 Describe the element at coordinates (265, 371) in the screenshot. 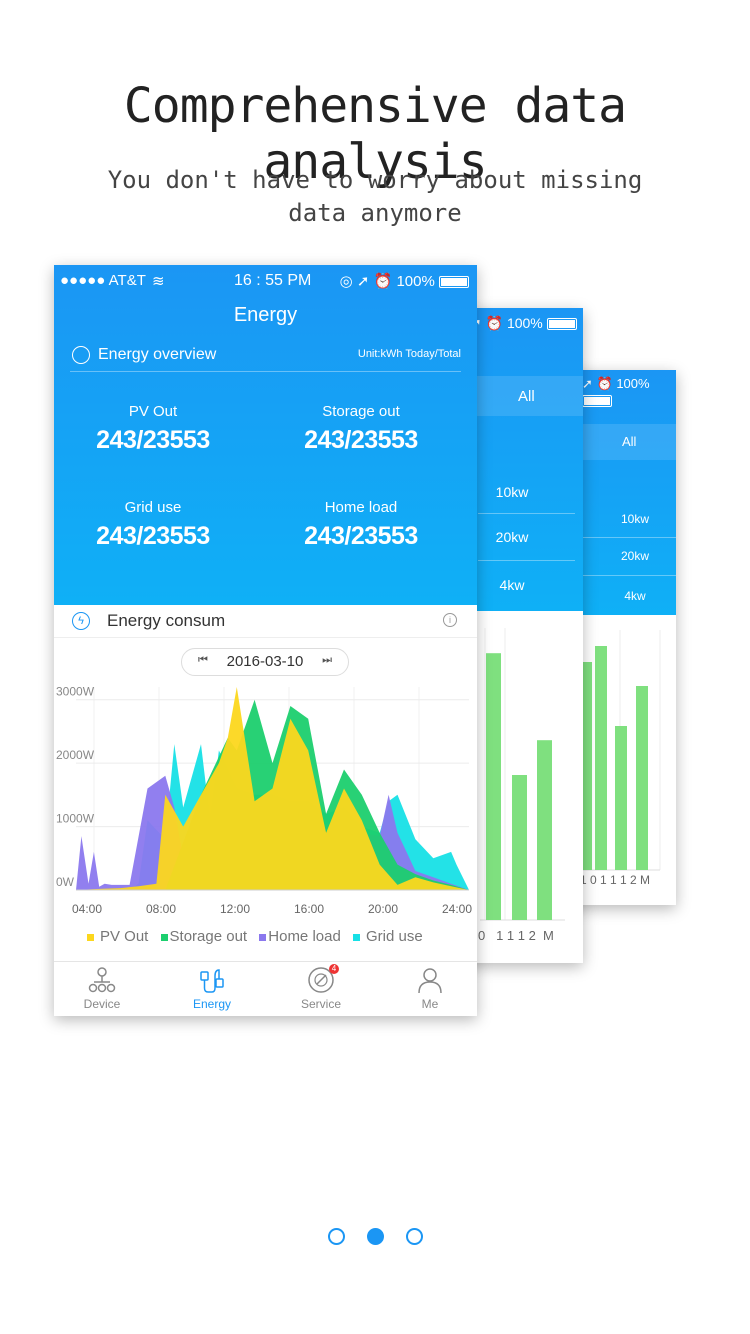

I see `divider` at that location.